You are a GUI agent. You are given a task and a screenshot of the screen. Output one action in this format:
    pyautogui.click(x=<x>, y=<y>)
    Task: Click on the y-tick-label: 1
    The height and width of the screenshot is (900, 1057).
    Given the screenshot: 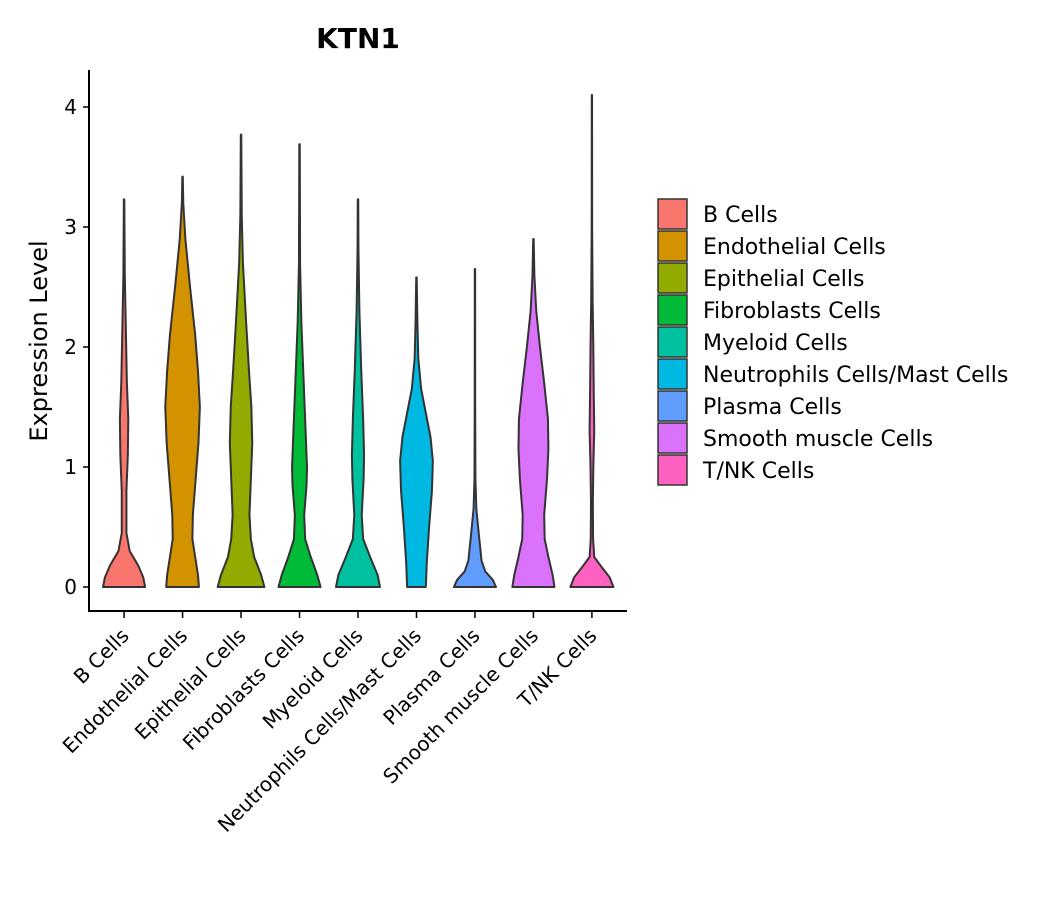 What is the action you would take?
    pyautogui.click(x=70, y=467)
    